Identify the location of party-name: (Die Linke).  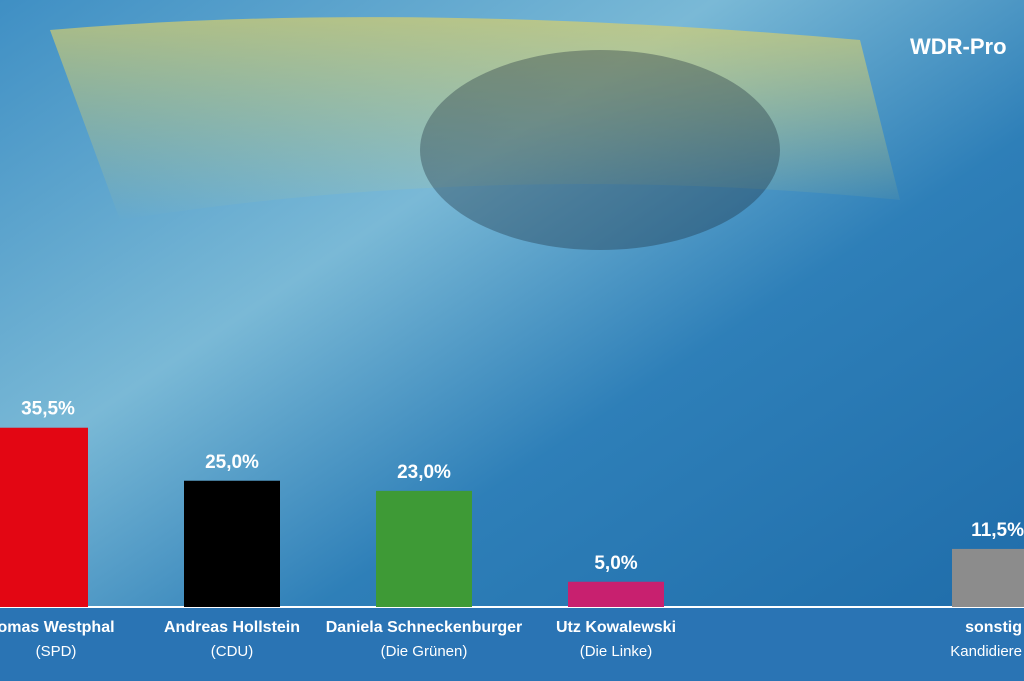
(616, 651).